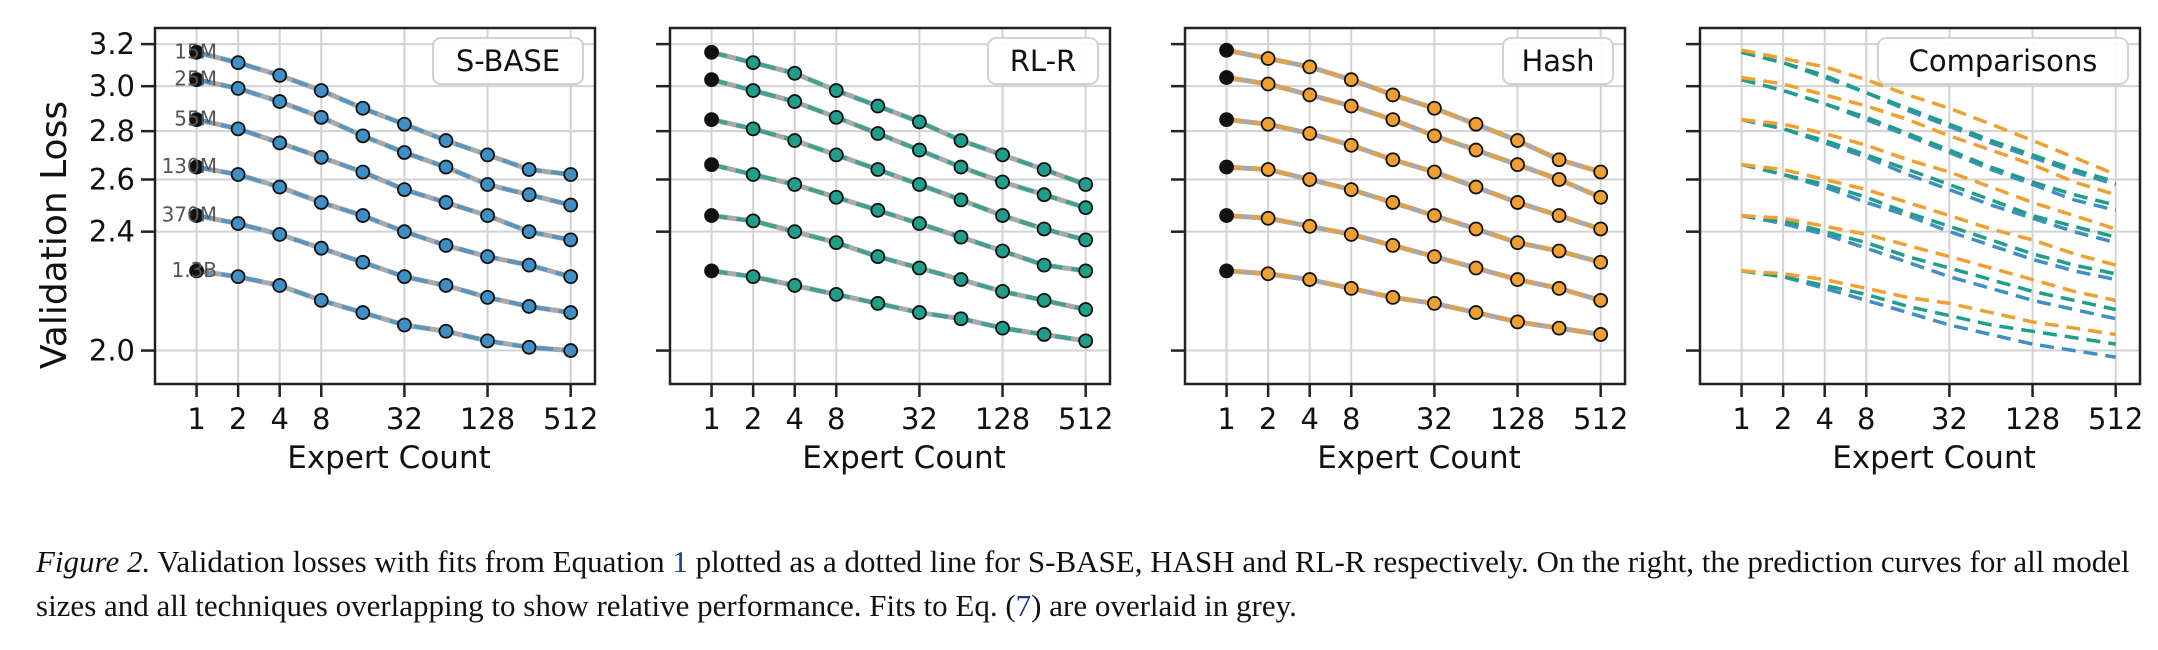 Image resolution: width=2158 pixels, height=650 pixels. I want to click on caption-and: and, so click(1264, 561).